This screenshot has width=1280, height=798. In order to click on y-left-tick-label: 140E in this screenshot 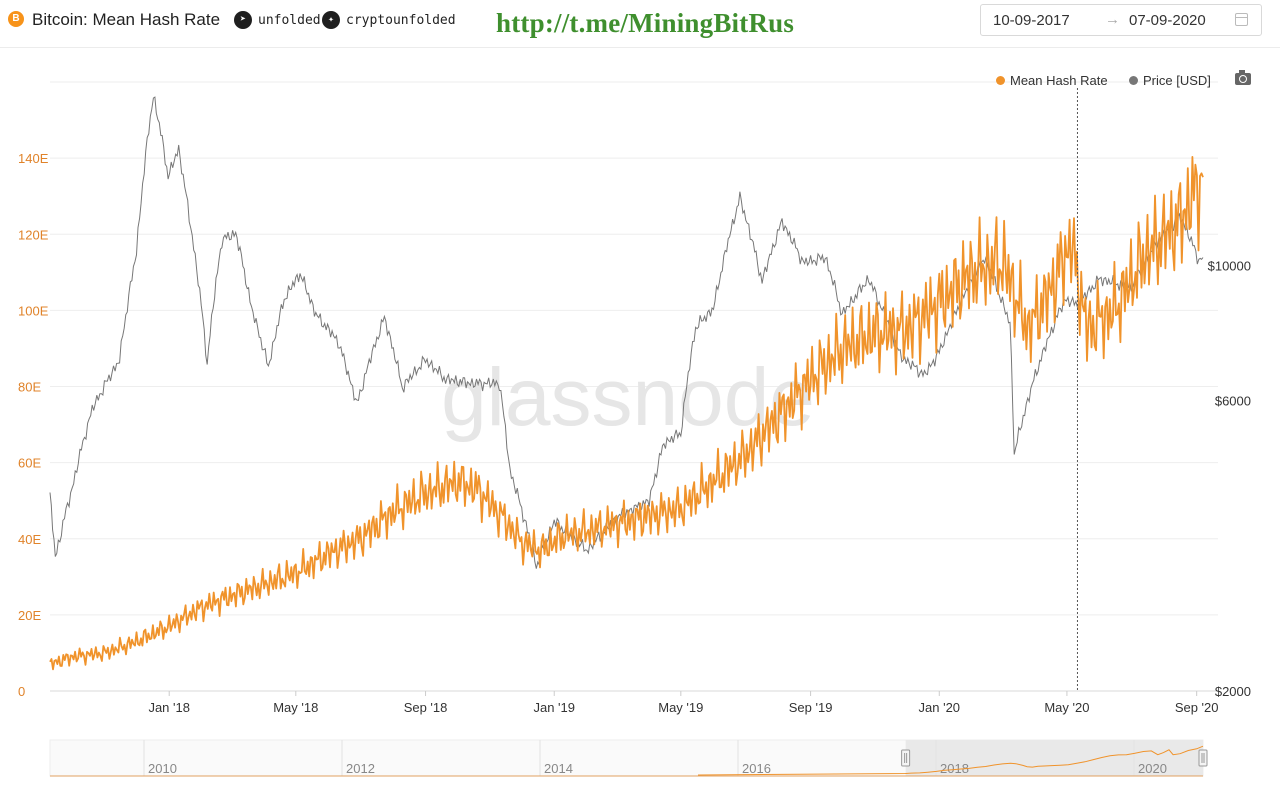, I will do `click(33, 158)`.